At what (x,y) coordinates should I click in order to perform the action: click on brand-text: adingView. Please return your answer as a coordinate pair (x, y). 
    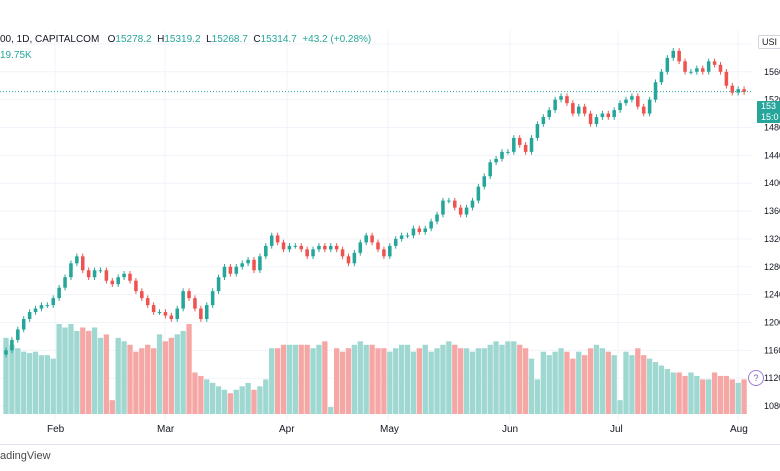
    Looking at the image, I should click on (25, 456).